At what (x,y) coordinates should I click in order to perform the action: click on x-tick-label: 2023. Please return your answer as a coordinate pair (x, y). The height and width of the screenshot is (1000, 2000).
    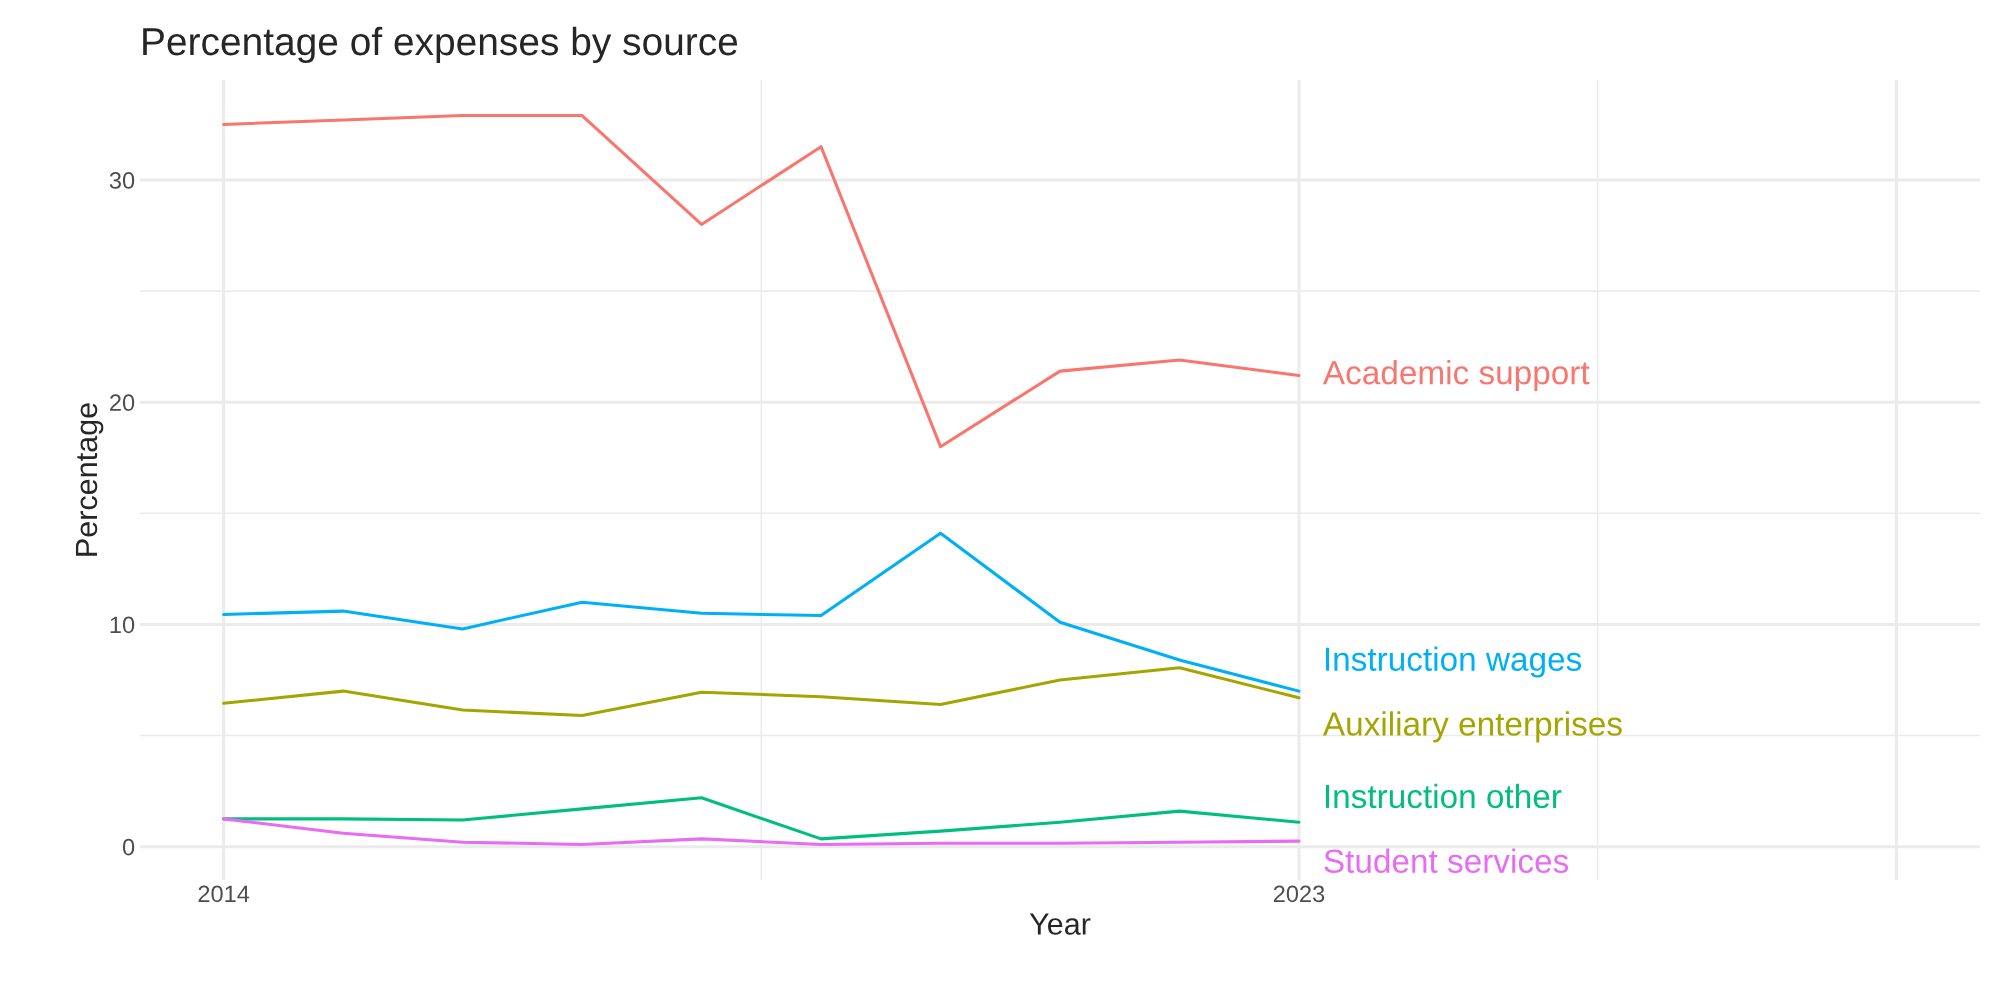
    Looking at the image, I should click on (1299, 894).